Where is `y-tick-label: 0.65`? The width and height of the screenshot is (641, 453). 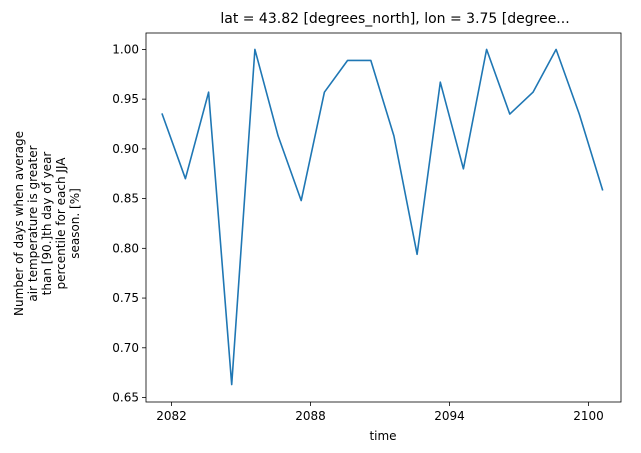
y-tick-label: 0.65 is located at coordinates (125, 398).